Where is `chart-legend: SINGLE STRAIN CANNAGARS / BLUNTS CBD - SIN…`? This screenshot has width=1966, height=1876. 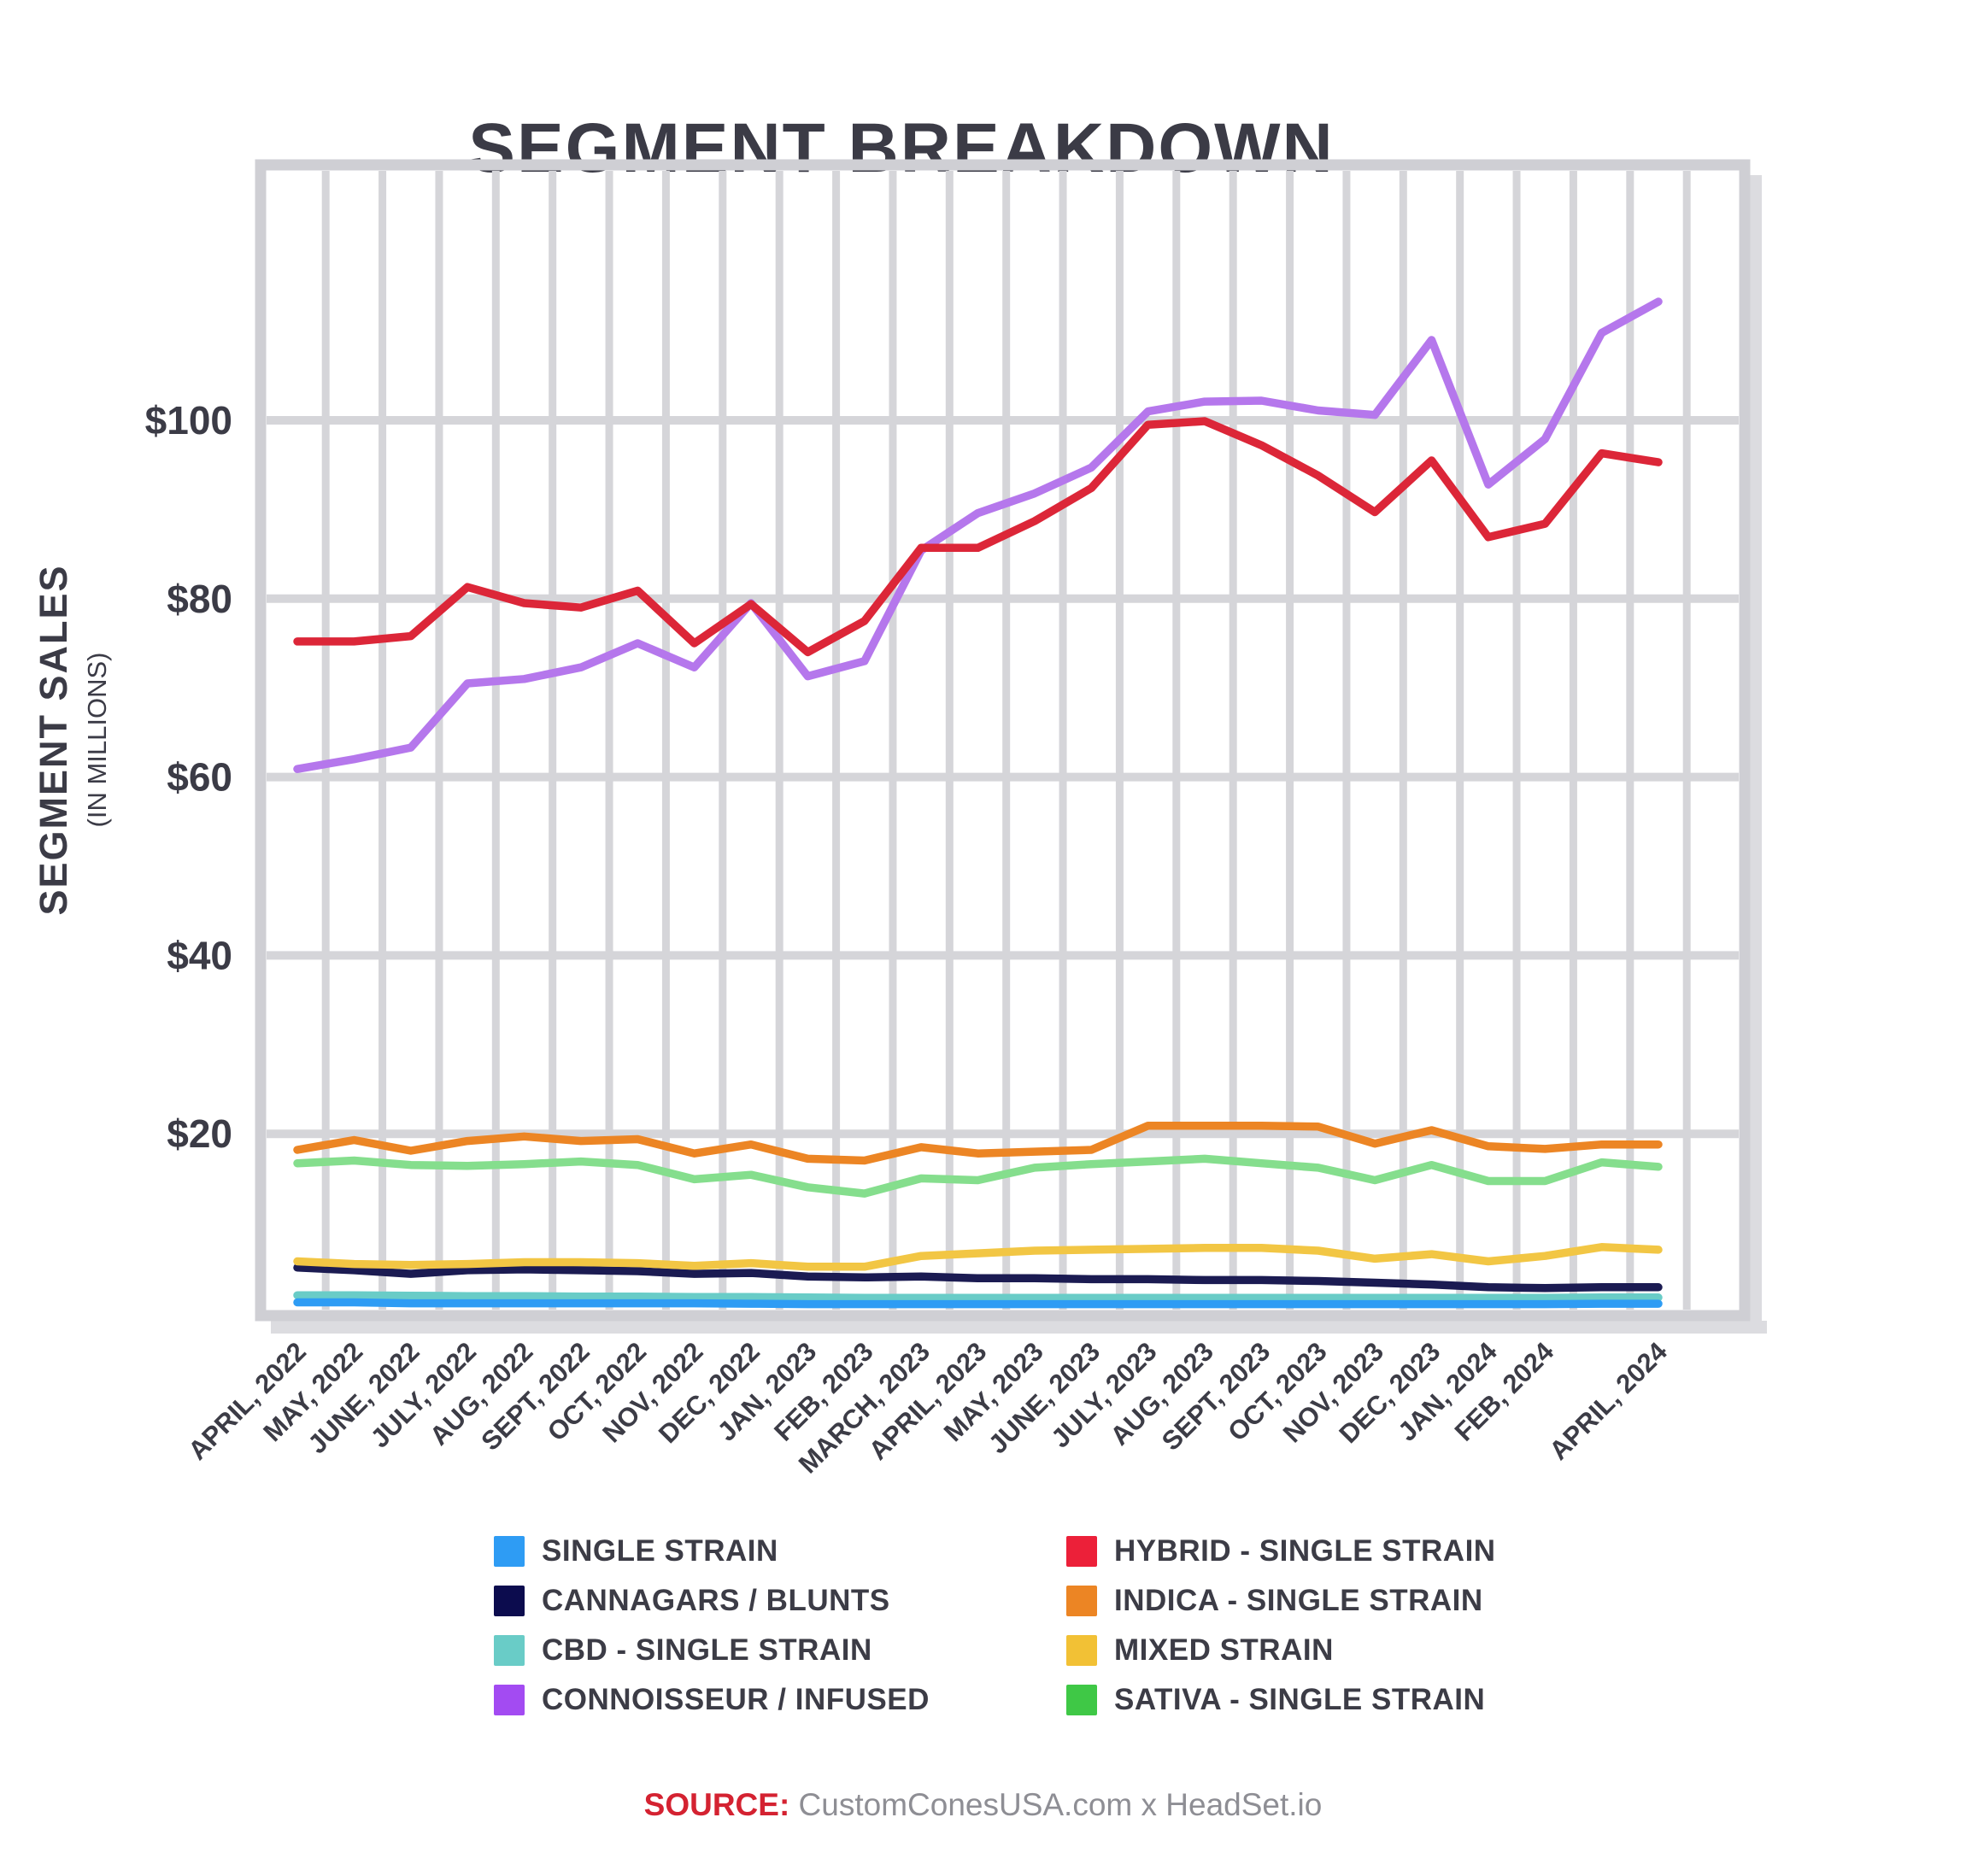 chart-legend: SINGLE STRAIN CANNAGARS / BLUNTS CBD - SIN… is located at coordinates (995, 1625).